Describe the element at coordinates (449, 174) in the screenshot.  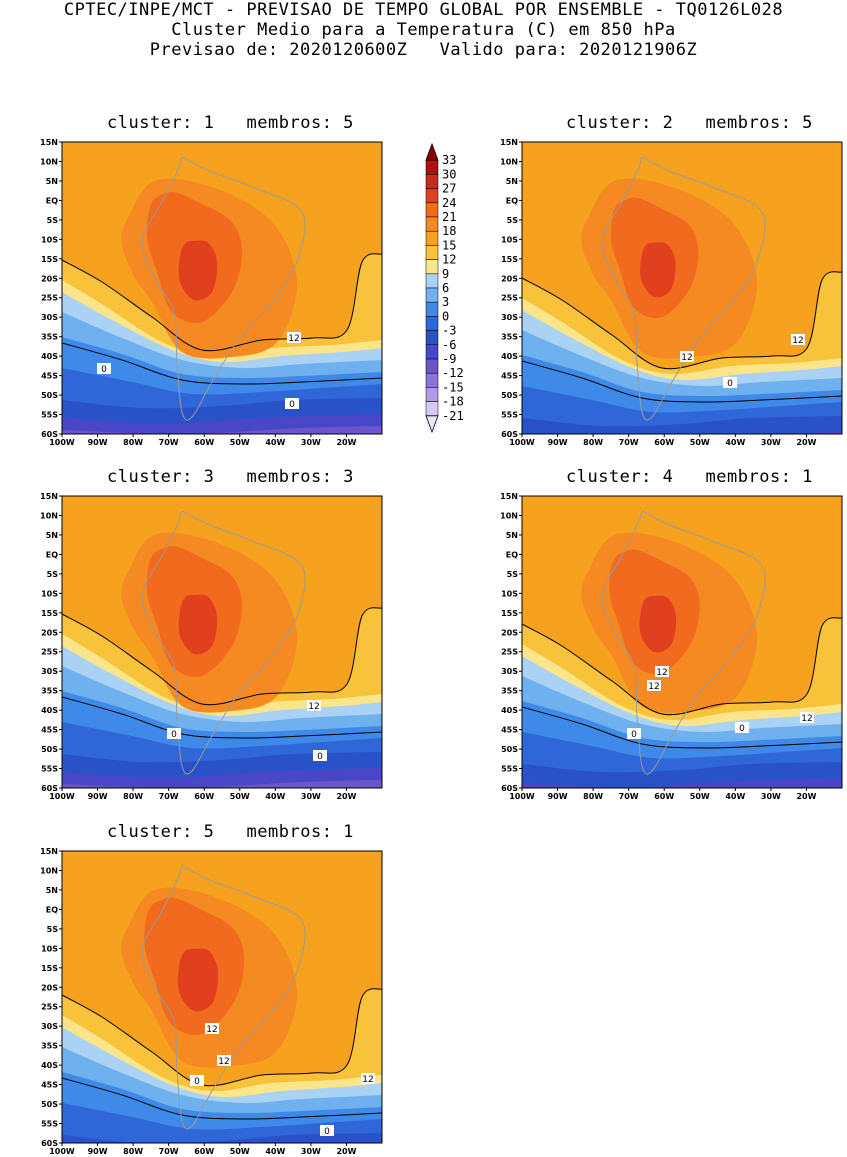
I see `colorbar-label: 30` at that location.